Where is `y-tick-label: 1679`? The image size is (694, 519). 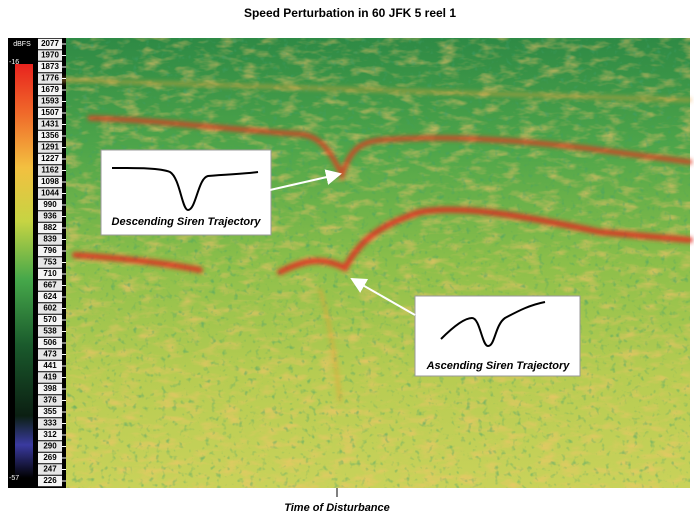
y-tick-label: 1679 is located at coordinates (50, 89).